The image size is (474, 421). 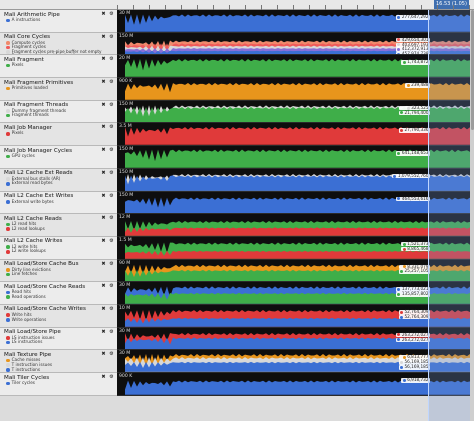 I want to click on selection-range, so click(x=451, y=215).